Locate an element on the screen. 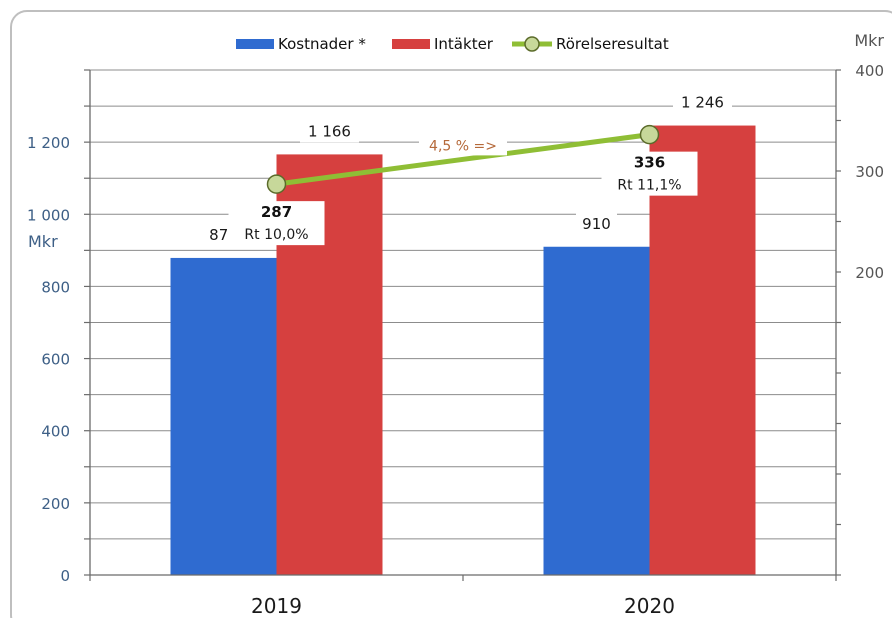 This screenshot has height=618, width=892. right-axis-unit: Mkr is located at coordinates (869, 40).